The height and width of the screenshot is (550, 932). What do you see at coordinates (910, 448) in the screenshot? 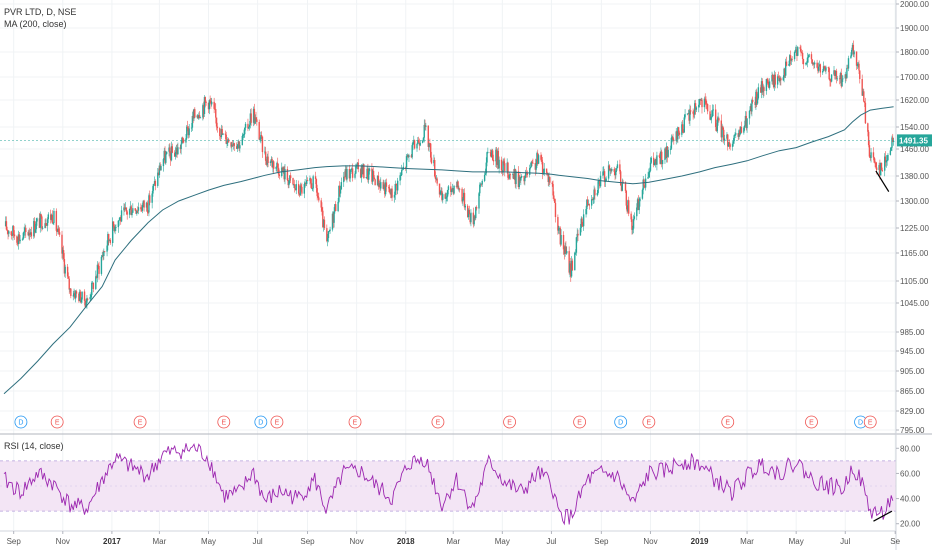
I see `rsi-tick-label: 80.00` at bounding box center [910, 448].